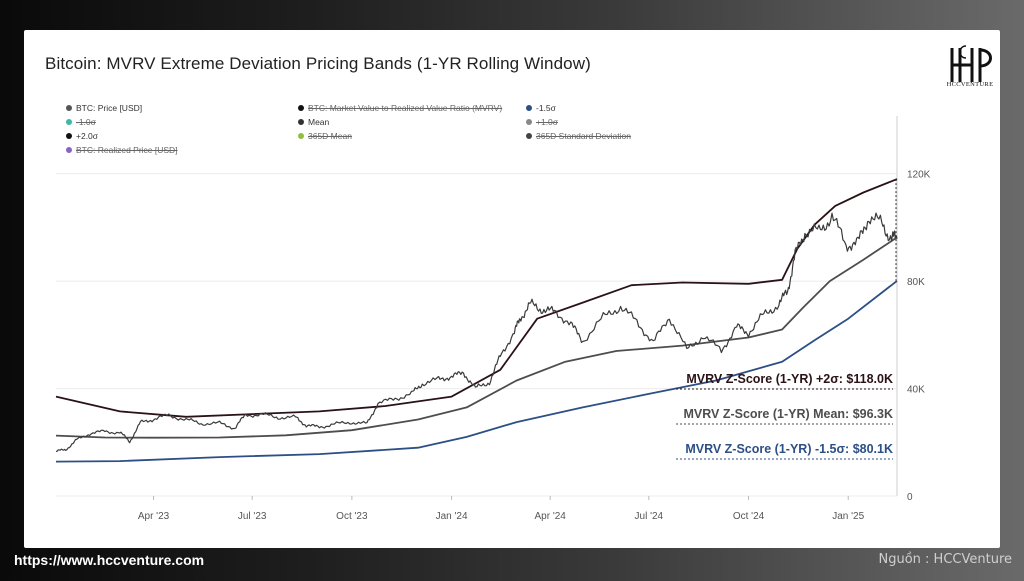 Image resolution: width=1024 pixels, height=581 pixels. What do you see at coordinates (789, 449) in the screenshot?
I see `annotation-label: MVRV Z-Score (1-YR) -1.5σ: $80.1K` at bounding box center [789, 449].